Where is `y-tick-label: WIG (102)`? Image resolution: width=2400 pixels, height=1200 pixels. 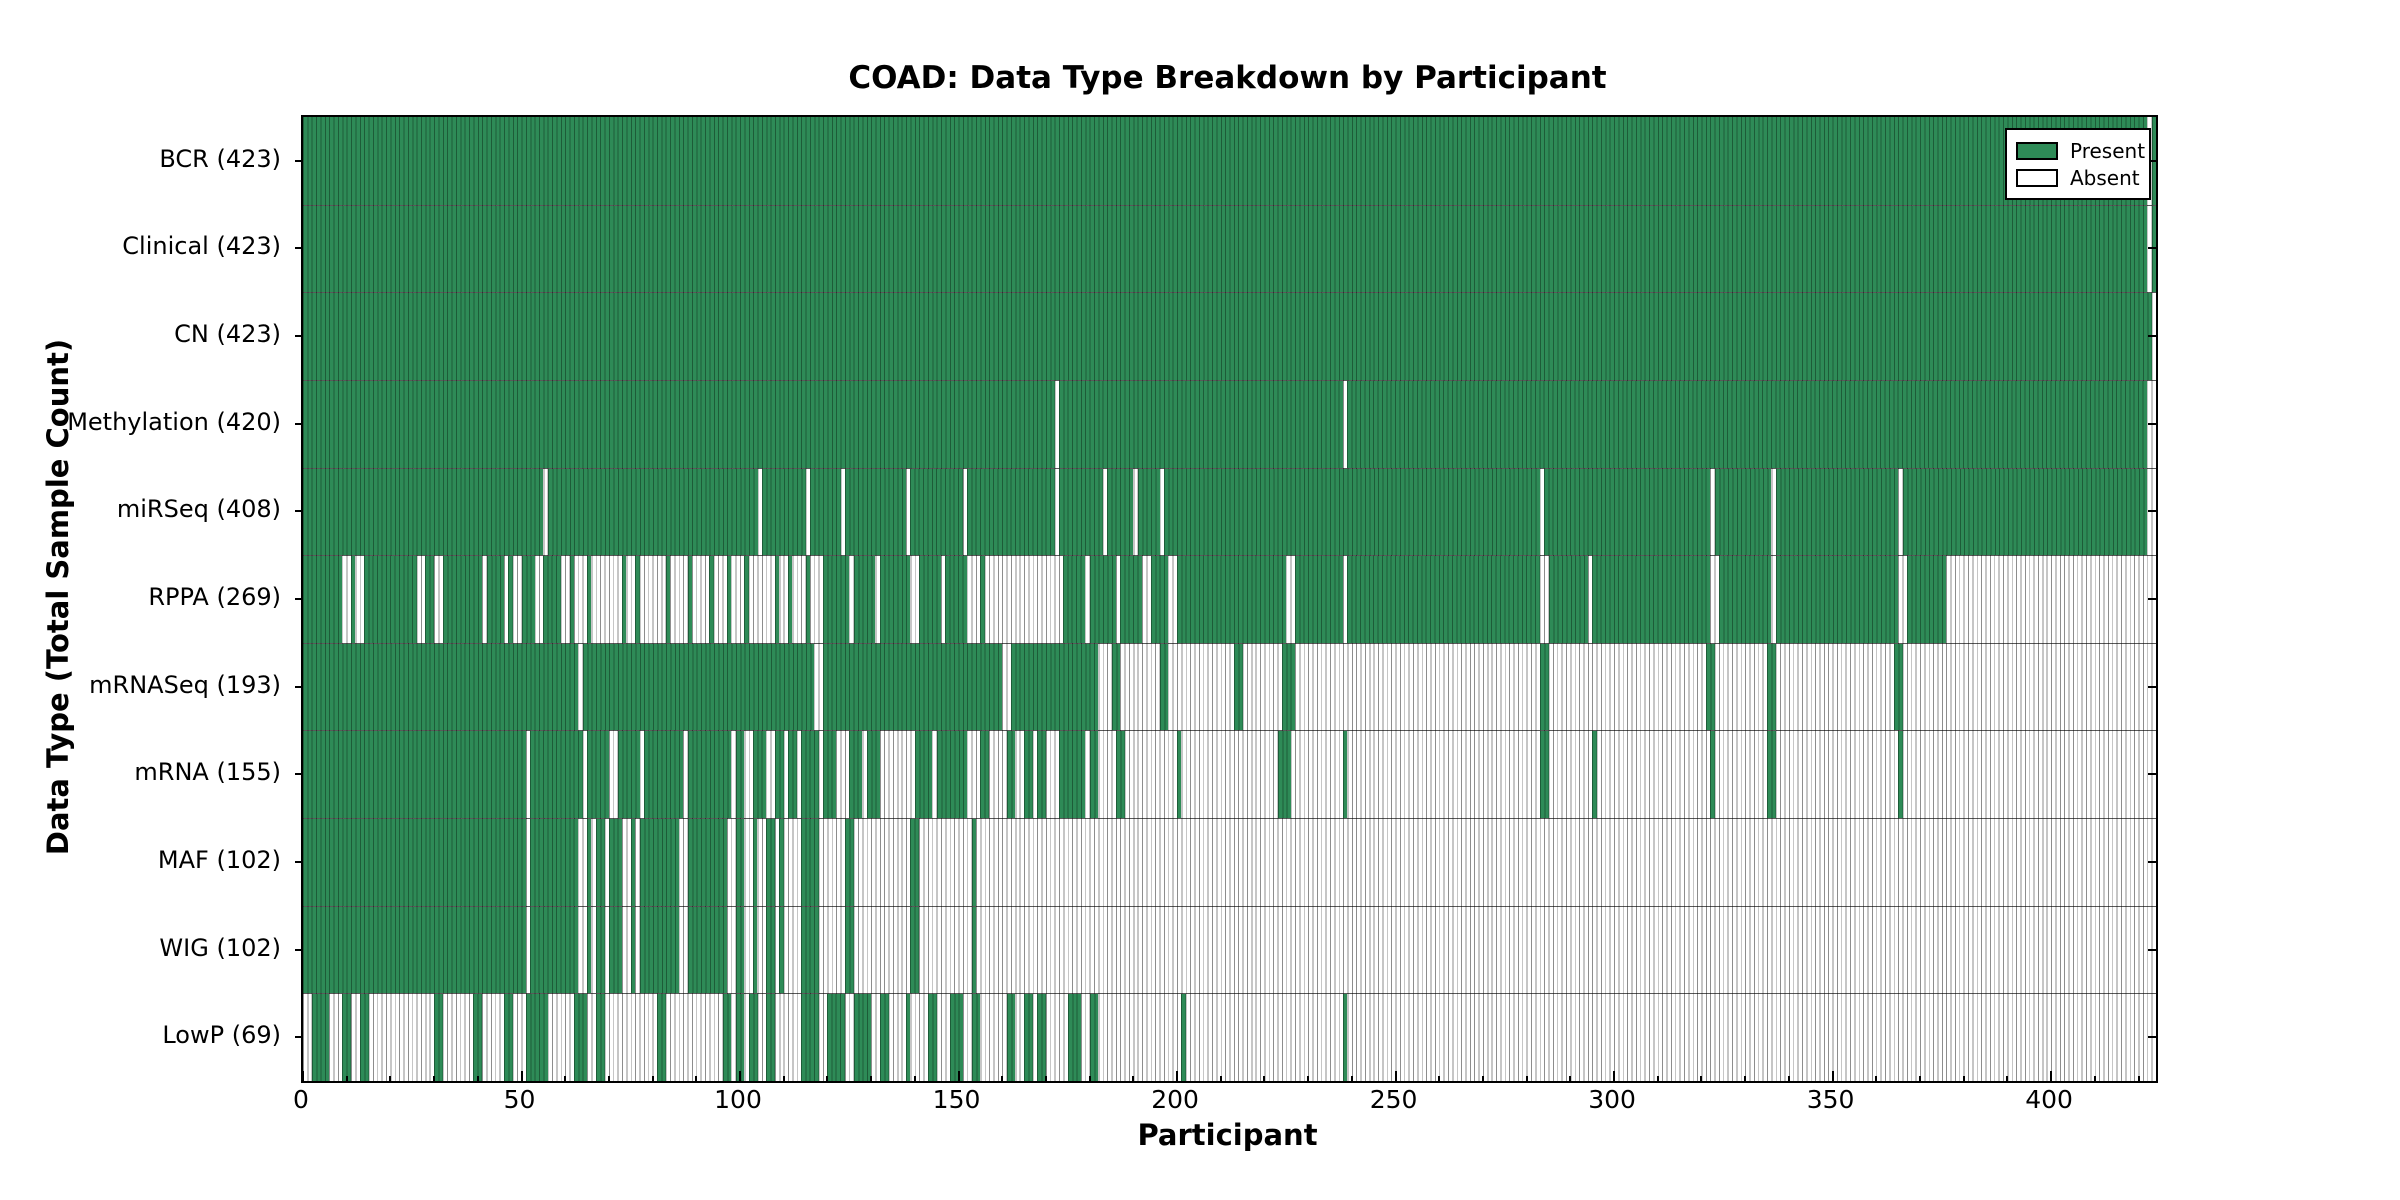 y-tick-label: WIG (102) is located at coordinates (220, 947).